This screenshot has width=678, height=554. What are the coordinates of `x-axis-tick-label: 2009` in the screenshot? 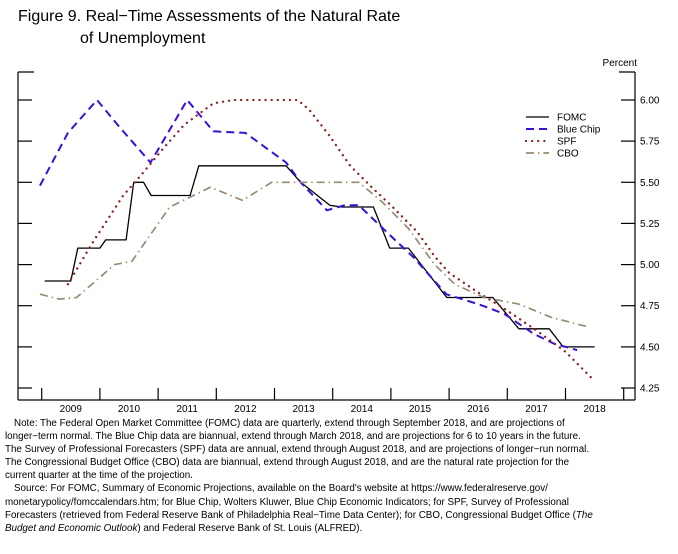 It's located at (71, 409).